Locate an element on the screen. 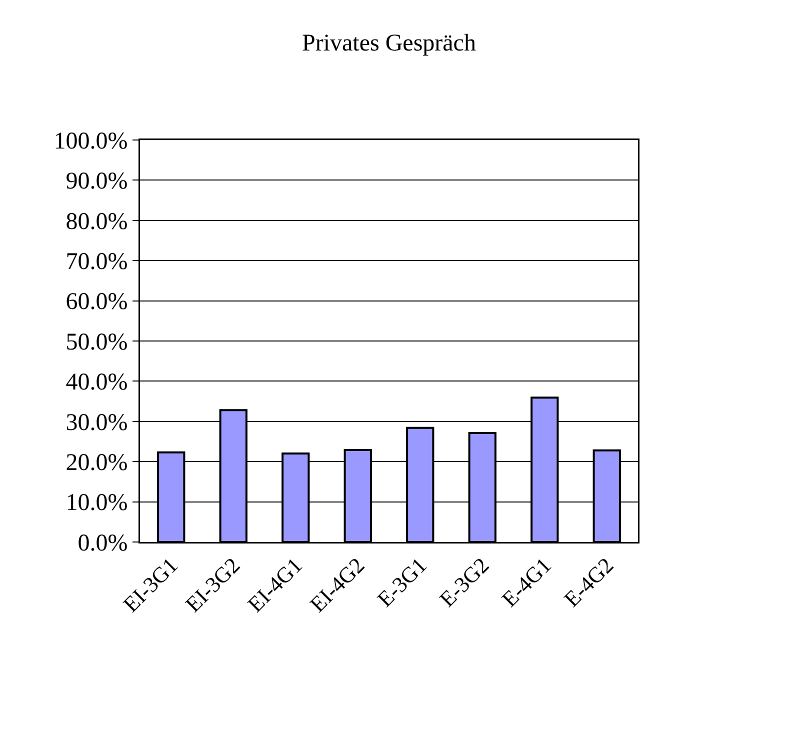  y-tick-label: 0.0% is located at coordinates (103, 543).